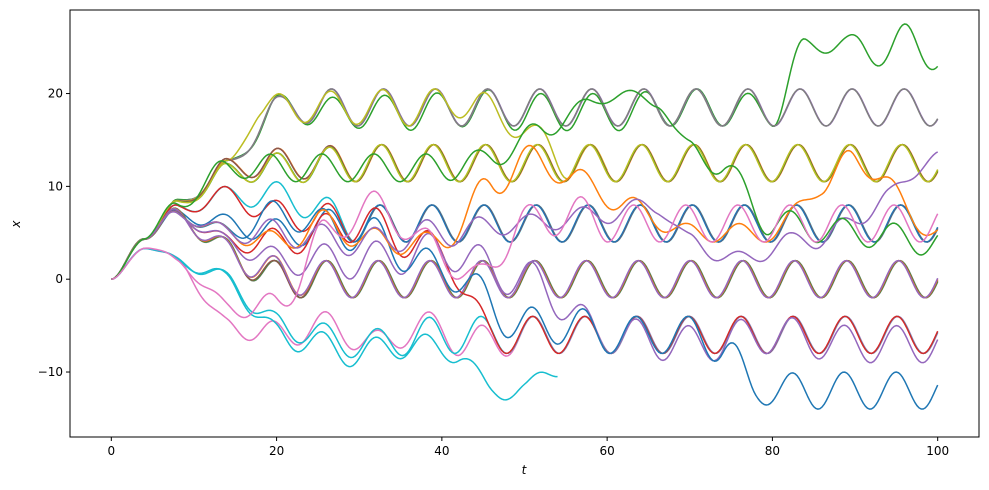  I want to click on y-tick-label: −10, so click(50, 372).